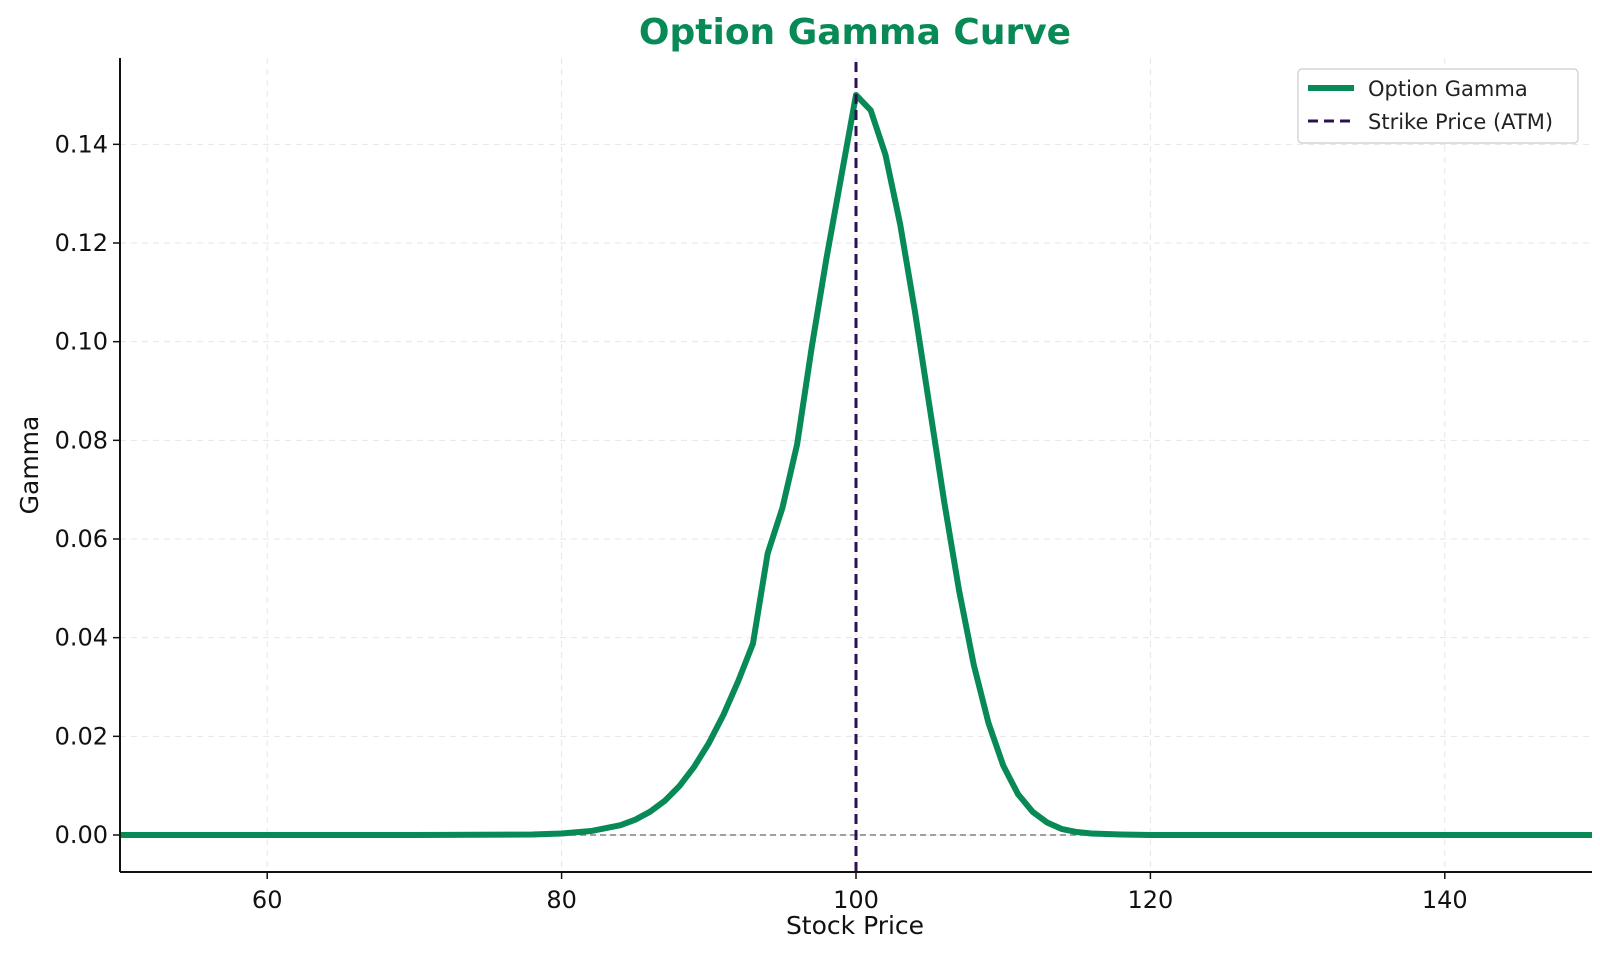 This screenshot has height=954, width=1600. I want to click on x-tick-label: 100, so click(856, 900).